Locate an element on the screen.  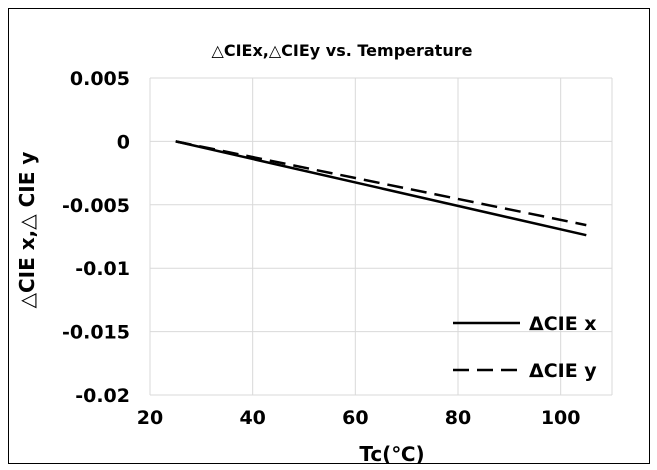
y-tick-label: 0 is located at coordinates (123, 142).